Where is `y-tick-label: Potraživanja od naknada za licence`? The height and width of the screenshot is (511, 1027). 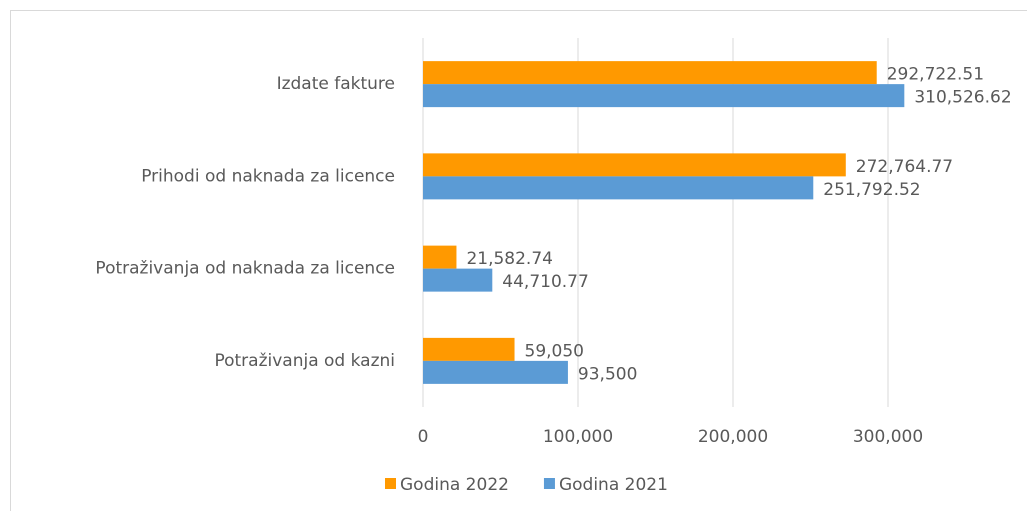 y-tick-label: Potraživanja od naknada za licence is located at coordinates (245, 269).